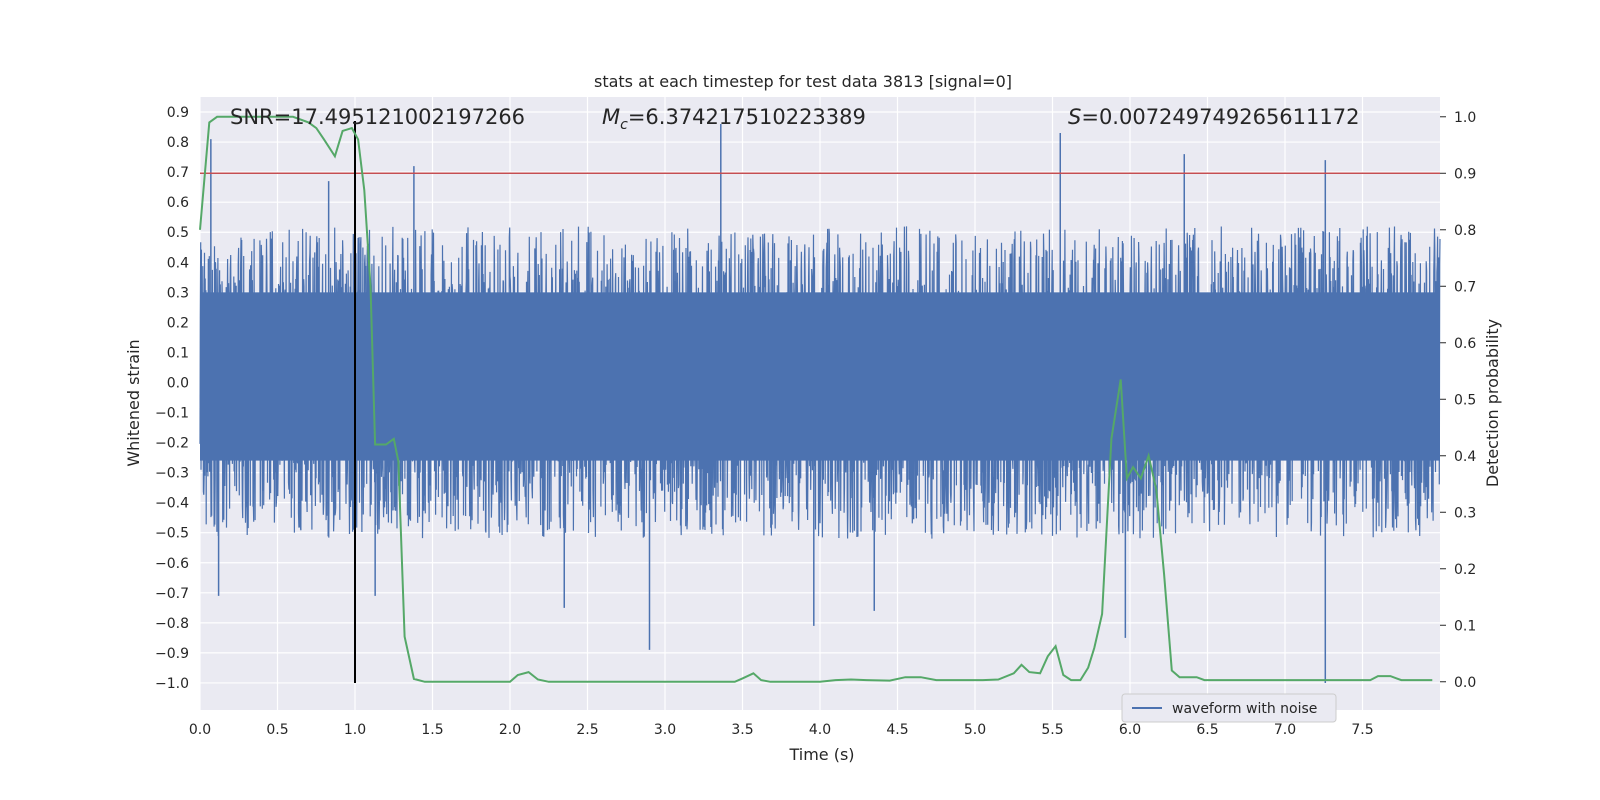 The height and width of the screenshot is (800, 1600). Describe the element at coordinates (747, 117) in the screenshot. I see `mc-value: =6.374217510223389` at that location.